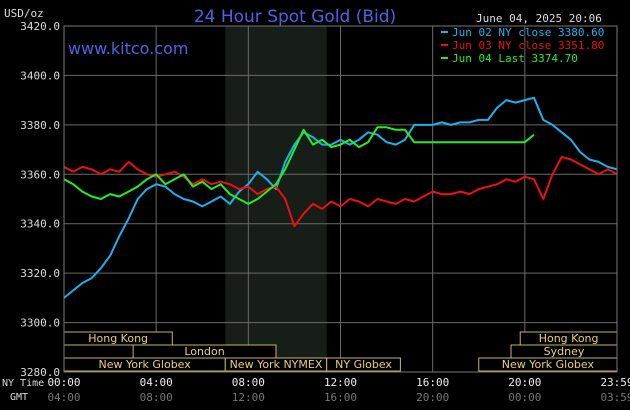 The image size is (630, 410). What do you see at coordinates (63, 397) in the screenshot?
I see `x-tick-label-gmt: 04:00` at bounding box center [63, 397].